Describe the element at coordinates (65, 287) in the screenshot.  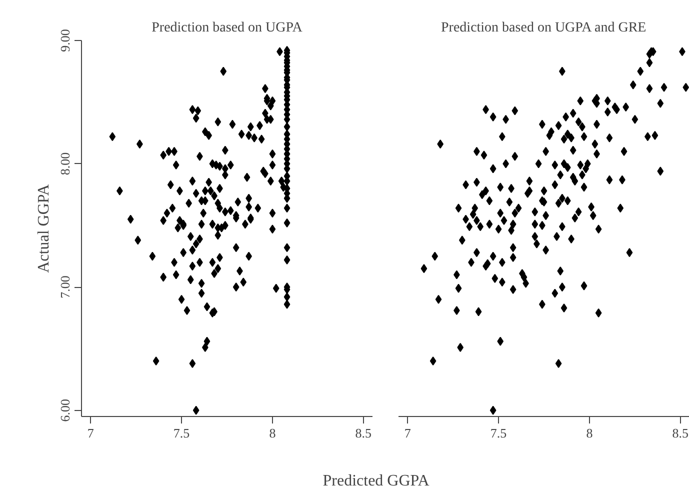
I see `y-tick-label: 7.00` at that location.